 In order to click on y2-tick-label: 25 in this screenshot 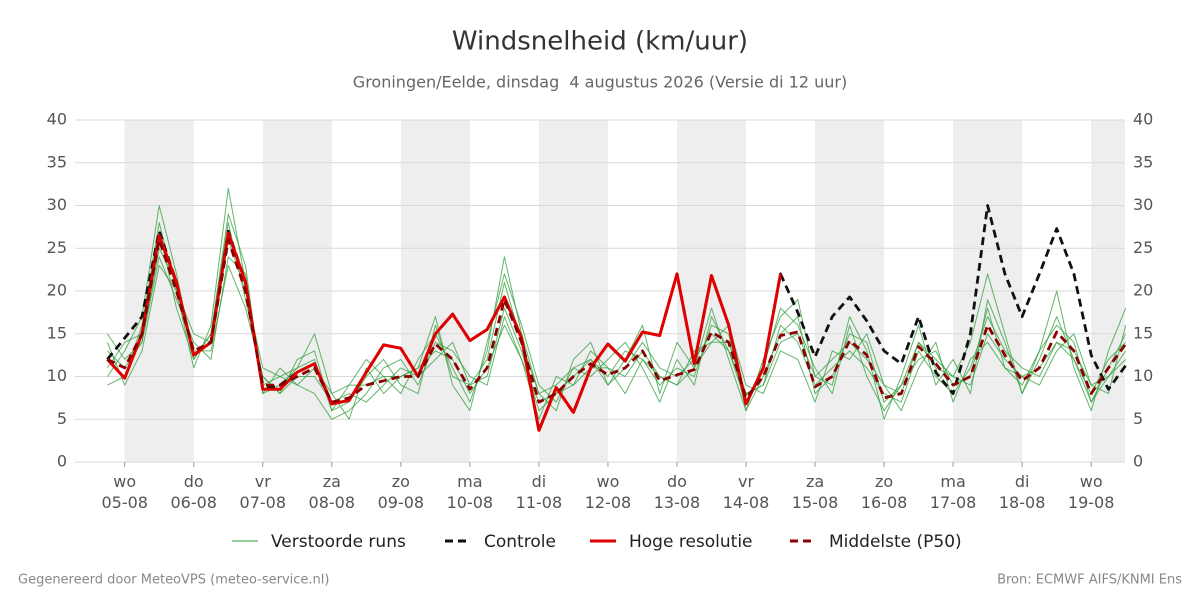, I will do `click(1143, 247)`.